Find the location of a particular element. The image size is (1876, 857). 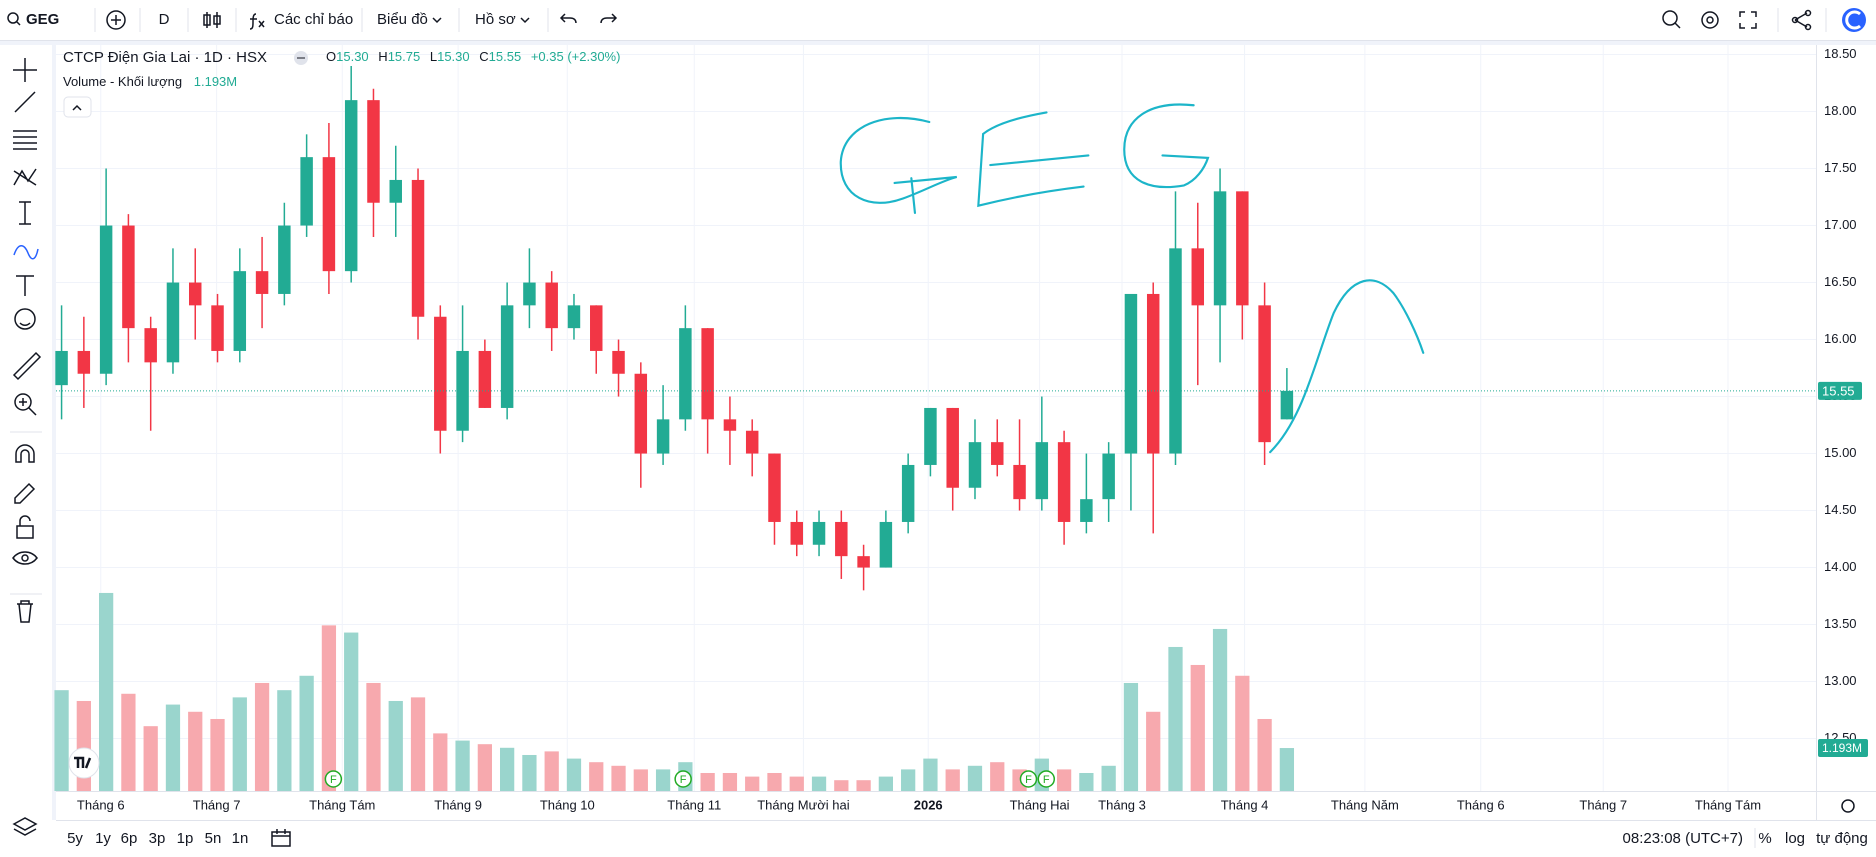

last-price-label: 15.55 is located at coordinates (1838, 390).